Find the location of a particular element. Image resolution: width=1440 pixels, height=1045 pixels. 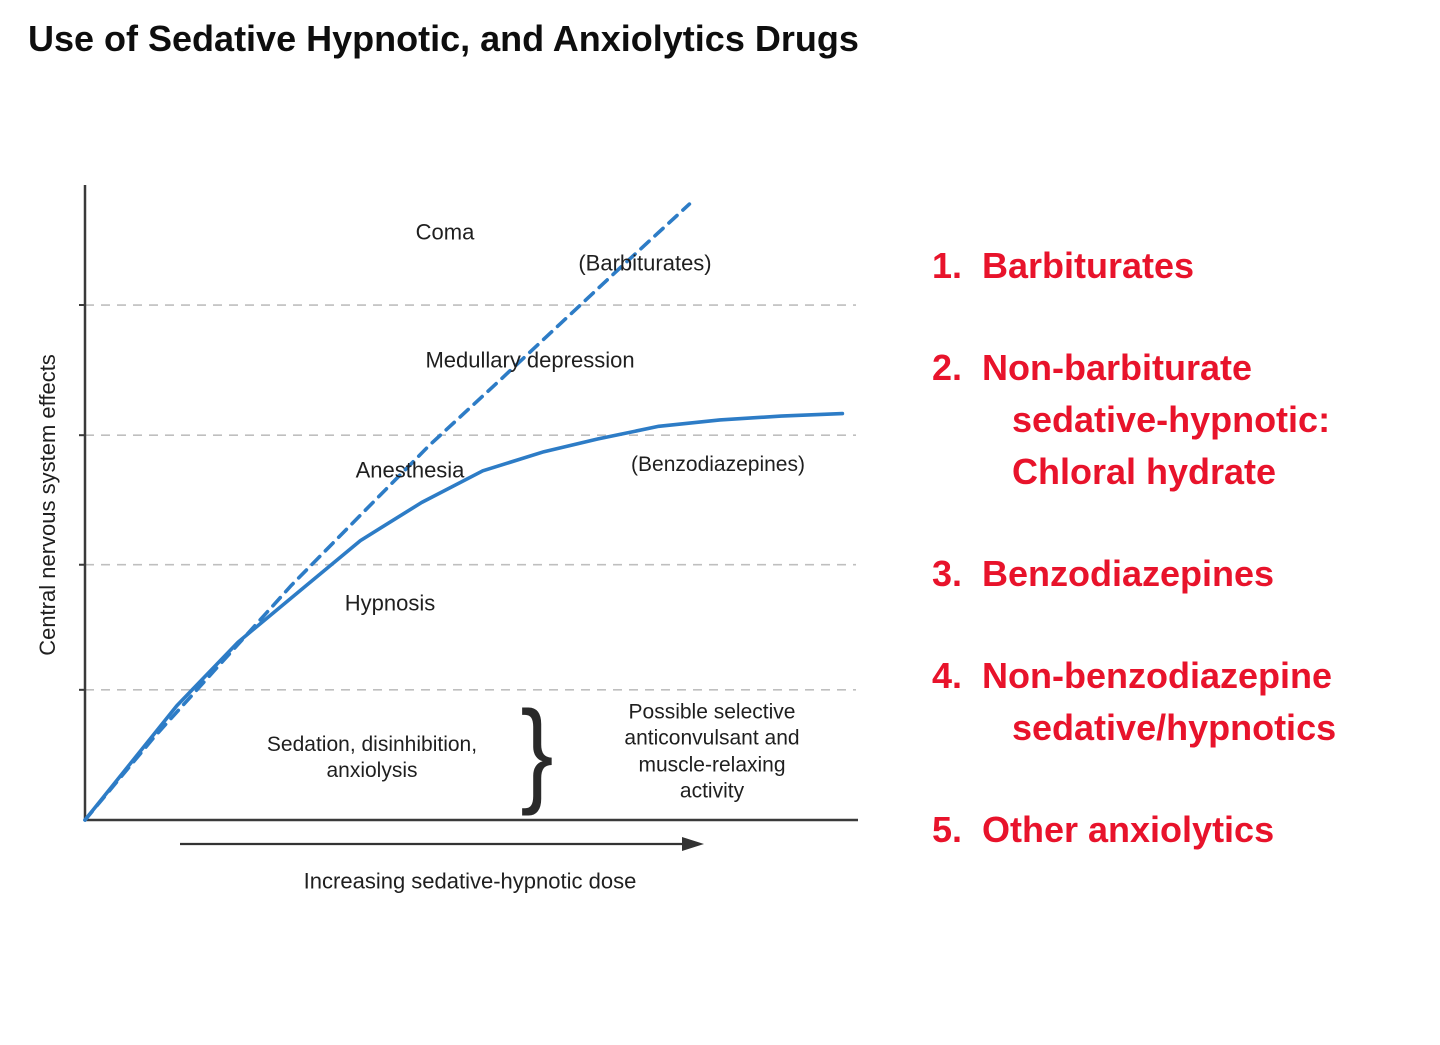

drug-list-item-1: 1. Barbiturates is located at coordinates (1172, 266).